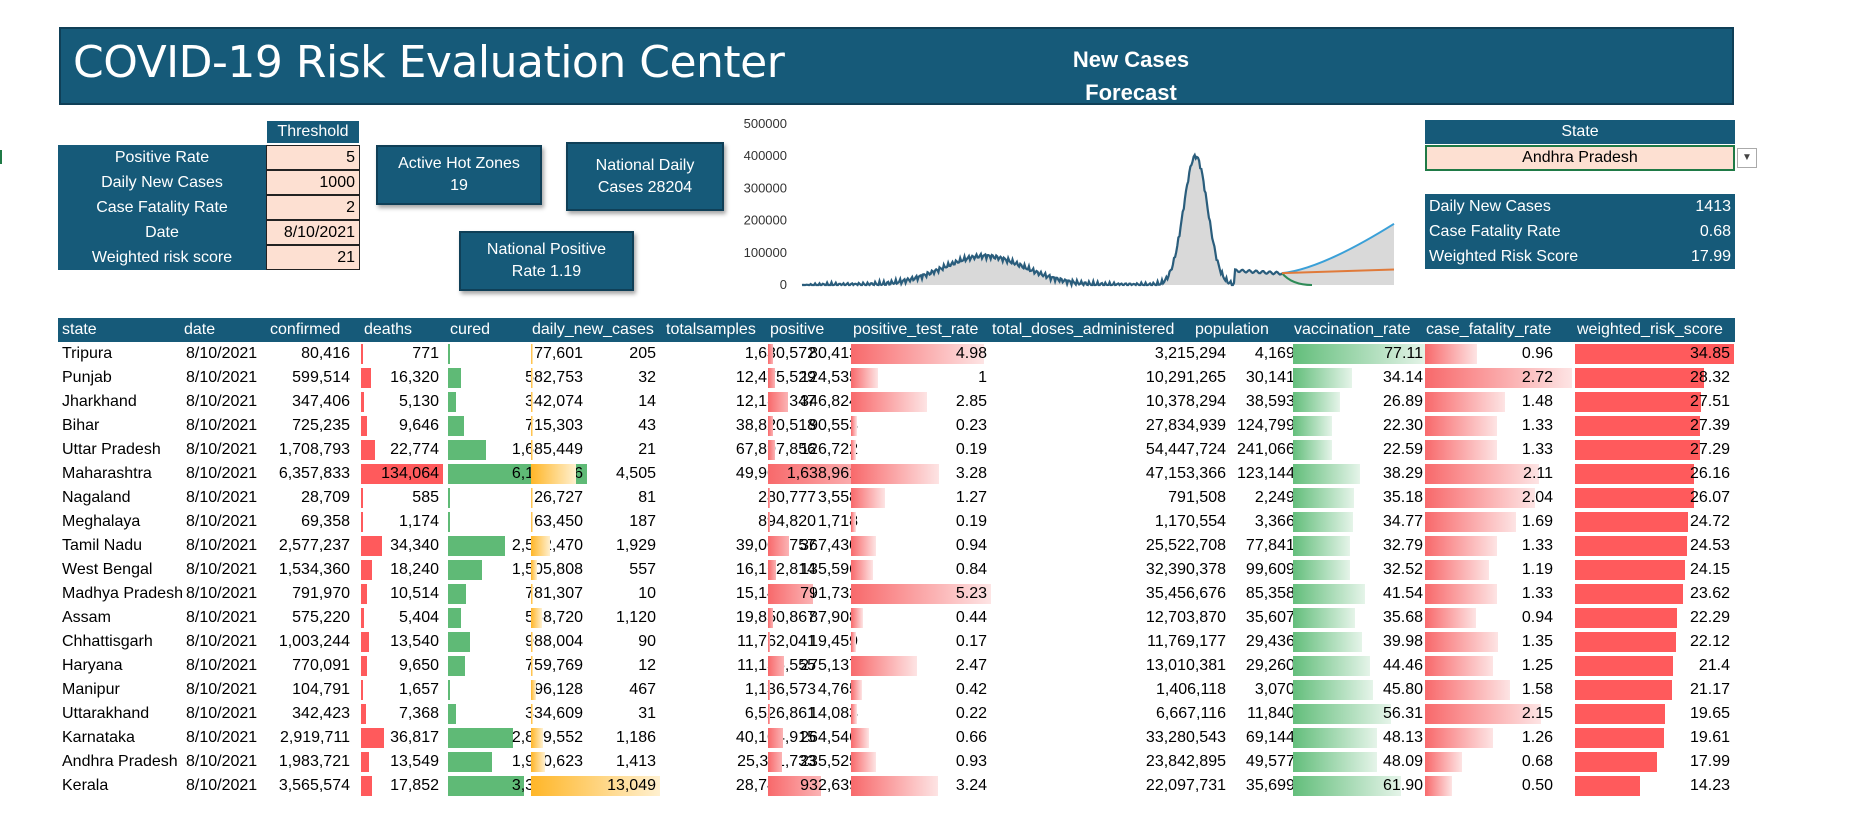  What do you see at coordinates (532, 714) in the screenshot?
I see `daily-new-cases-data-bar` at bounding box center [532, 714].